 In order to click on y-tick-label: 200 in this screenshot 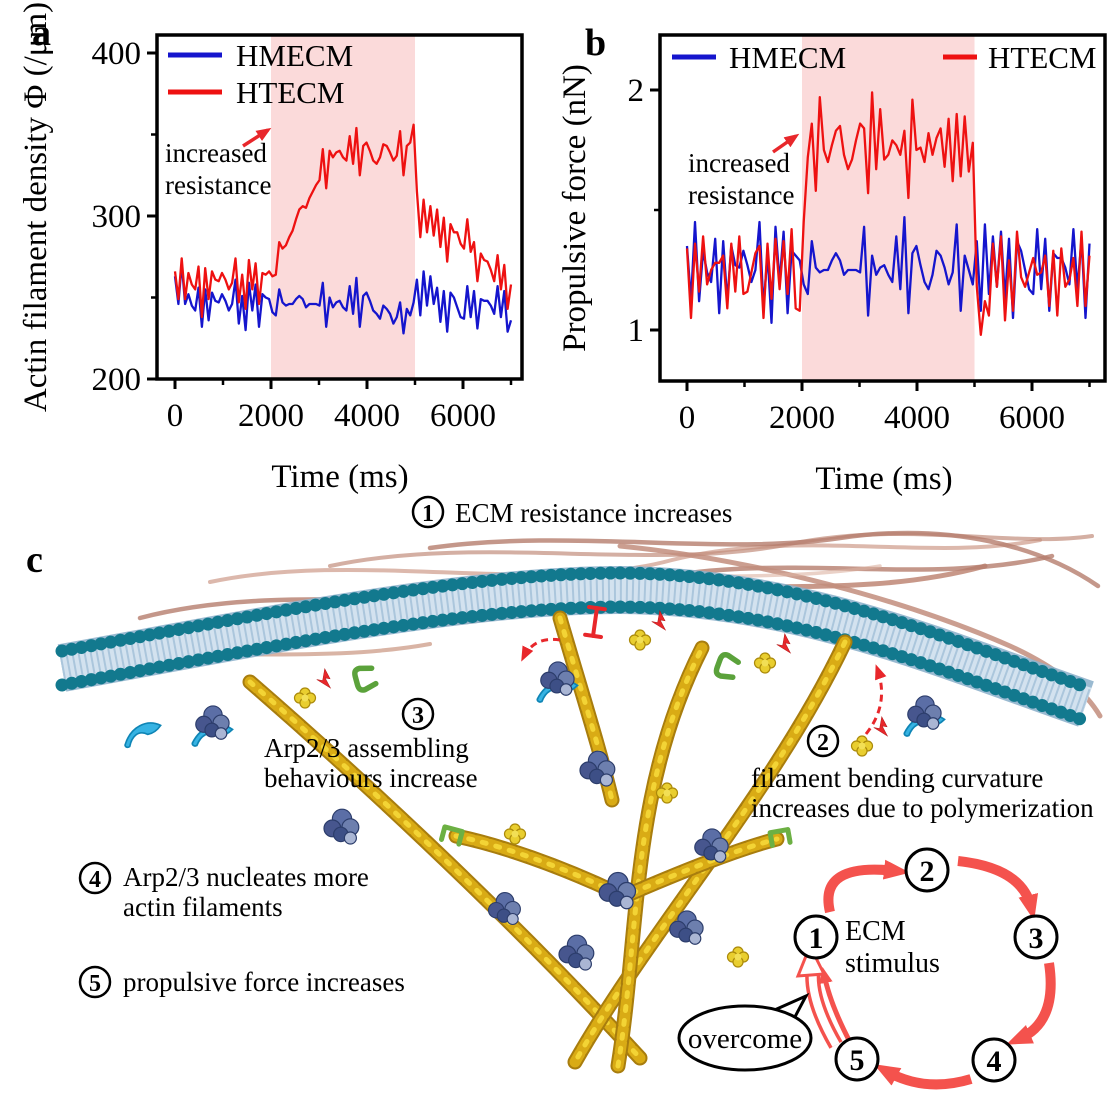, I will do `click(117, 380)`.